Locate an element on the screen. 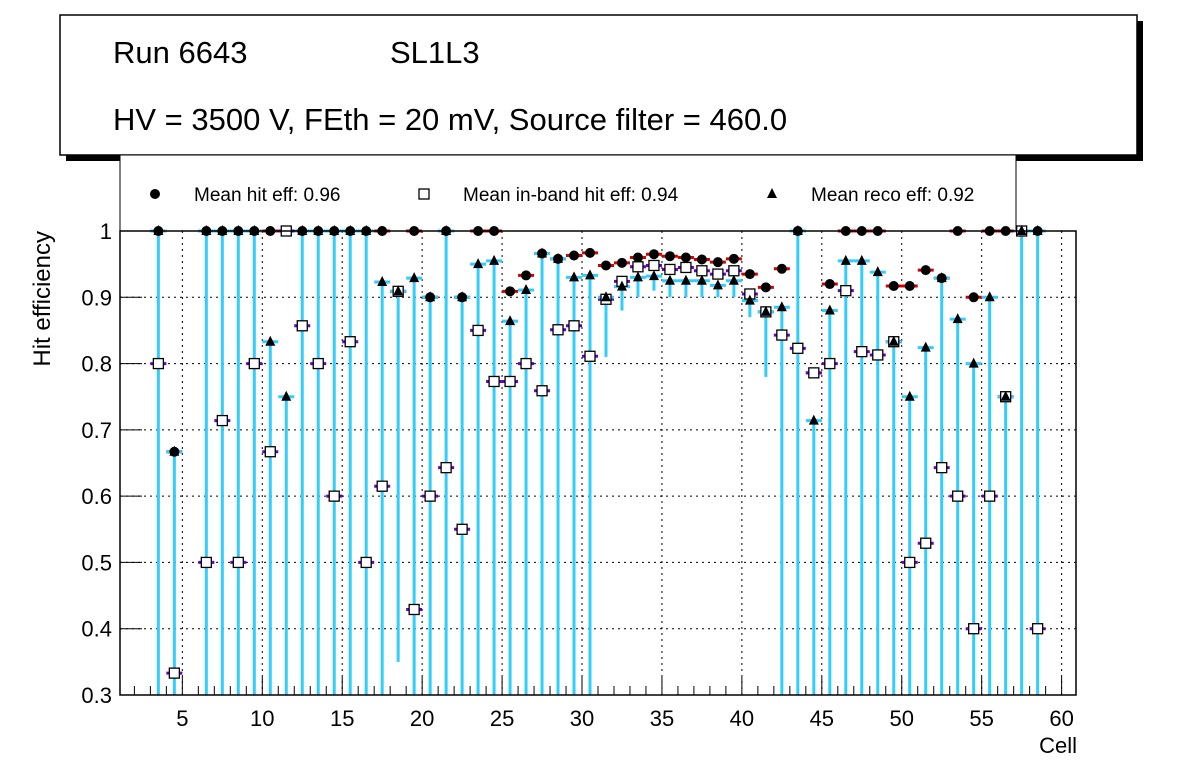  x-axis-label: Cell is located at coordinates (1058, 745).